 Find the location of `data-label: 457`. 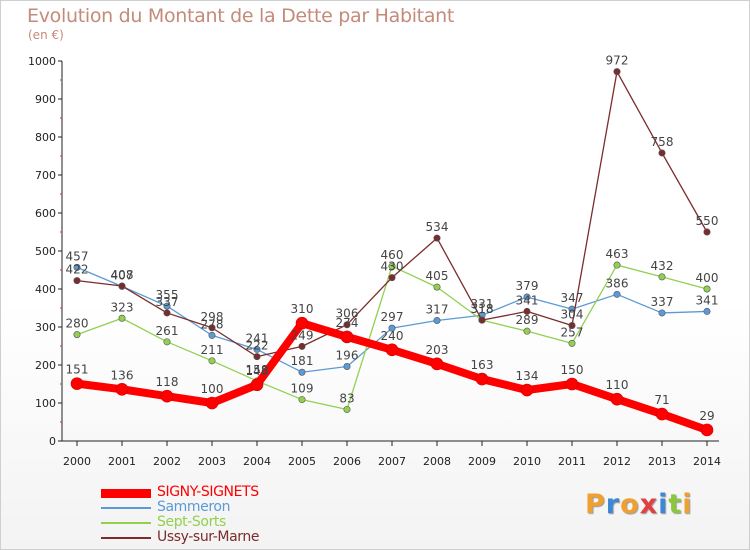

data-label: 457 is located at coordinates (77, 256).